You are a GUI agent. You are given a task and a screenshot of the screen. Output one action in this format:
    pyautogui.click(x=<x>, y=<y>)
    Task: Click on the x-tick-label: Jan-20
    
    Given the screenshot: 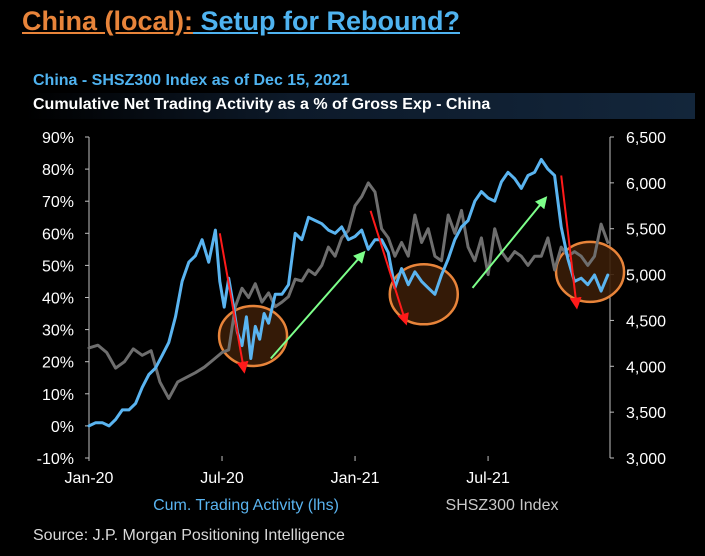 What is the action you would take?
    pyautogui.click(x=89, y=478)
    